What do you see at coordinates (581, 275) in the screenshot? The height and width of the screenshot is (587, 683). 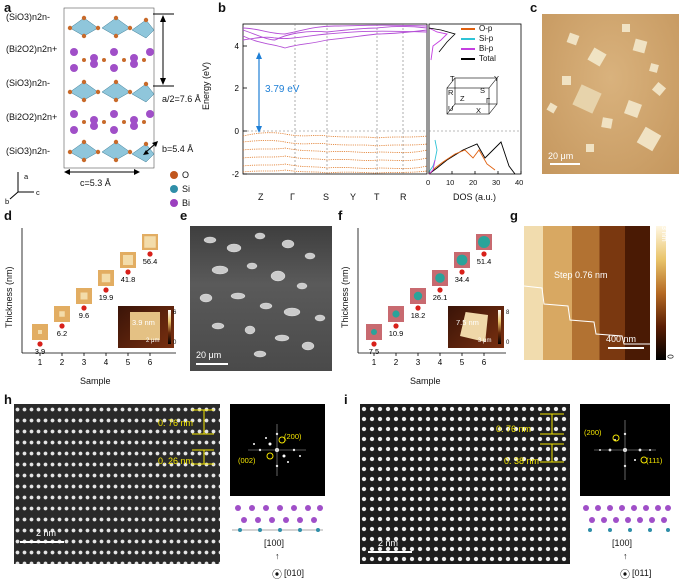 I see `panel-g-step-label: Step 0.76 nm` at bounding box center [581, 275].